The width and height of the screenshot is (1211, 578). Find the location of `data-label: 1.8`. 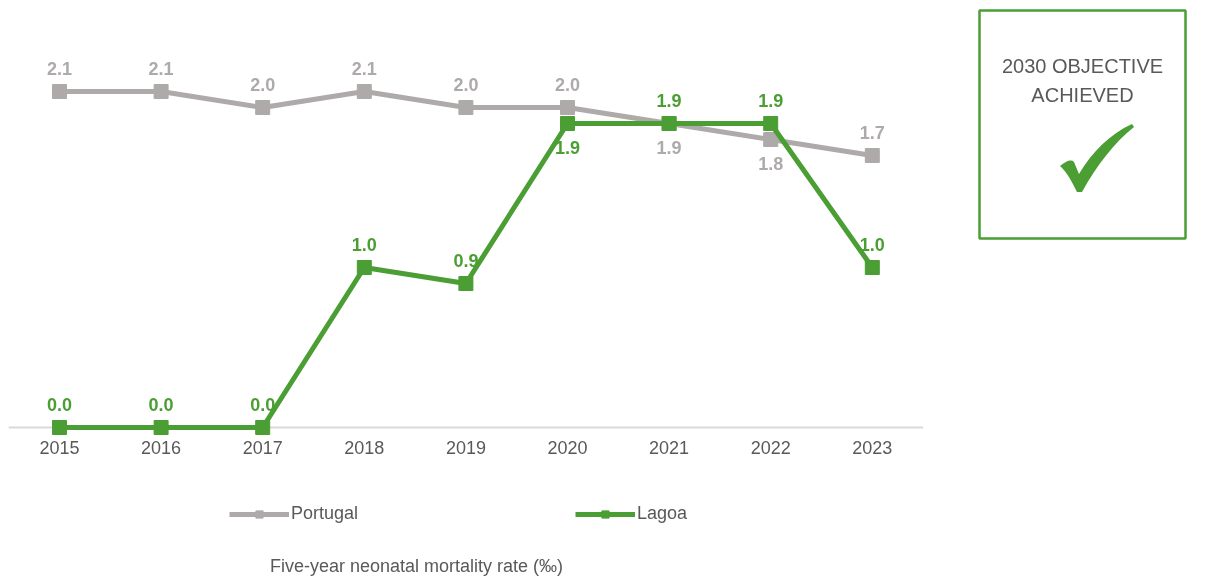

data-label: 1.8 is located at coordinates (771, 163).